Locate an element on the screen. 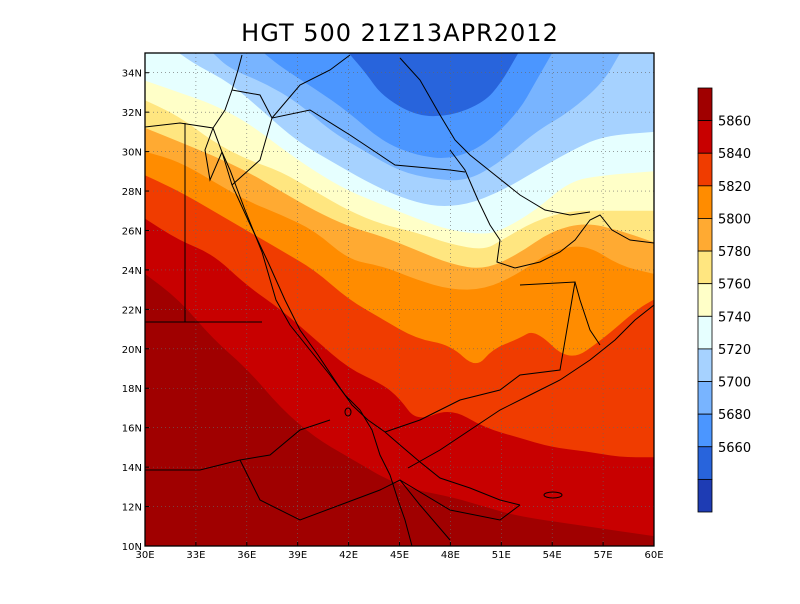 Image resolution: width=800 pixels, height=604 pixels. colorbar-label: 5760 is located at coordinates (734, 285).